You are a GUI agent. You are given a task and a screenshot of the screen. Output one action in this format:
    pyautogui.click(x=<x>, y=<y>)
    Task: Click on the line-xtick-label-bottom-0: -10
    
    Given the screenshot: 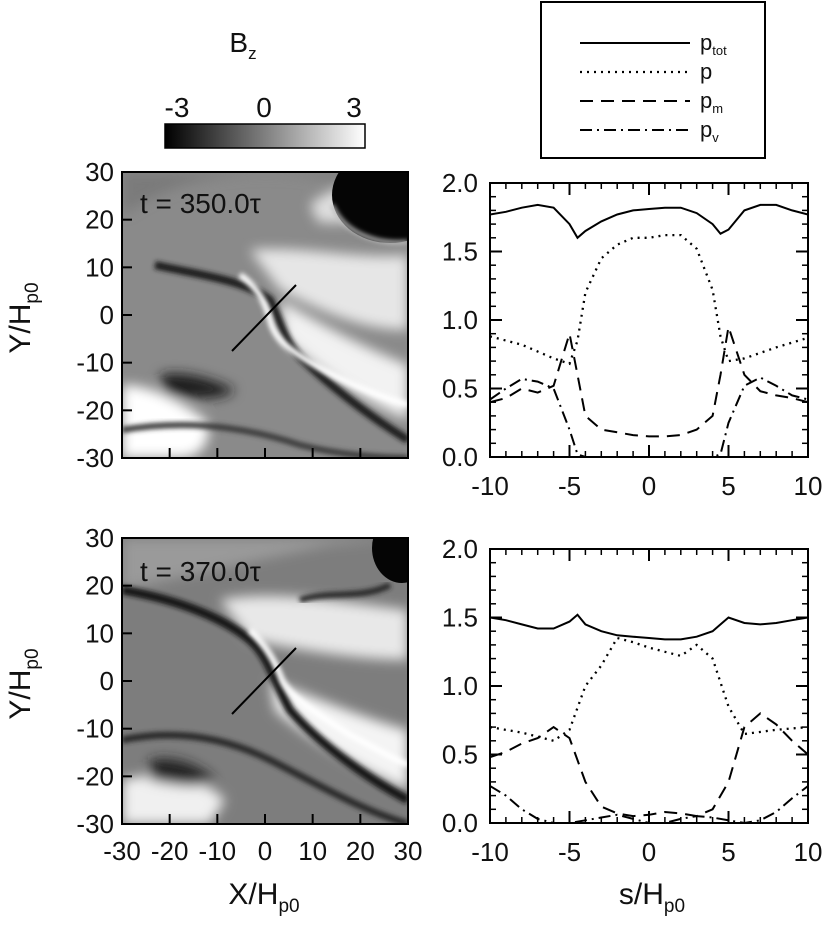 What is the action you would take?
    pyautogui.click(x=490, y=852)
    